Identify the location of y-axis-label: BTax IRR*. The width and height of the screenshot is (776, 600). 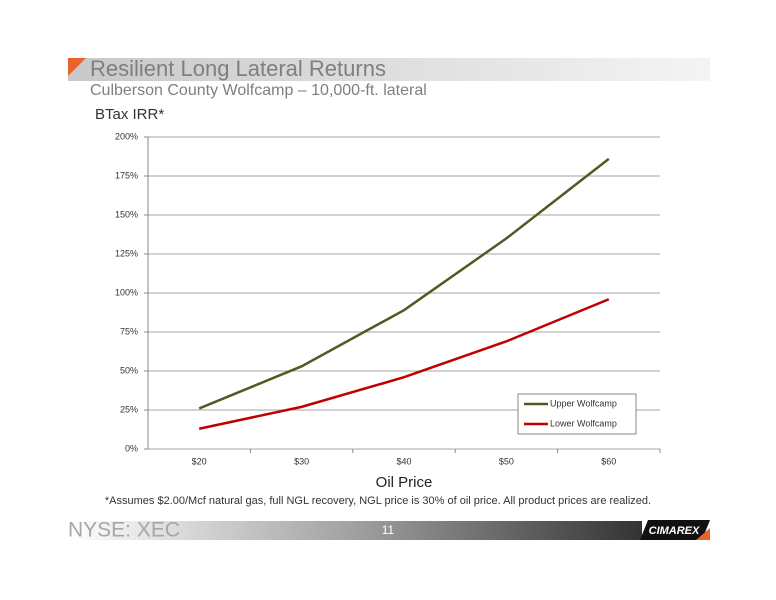
(129, 114).